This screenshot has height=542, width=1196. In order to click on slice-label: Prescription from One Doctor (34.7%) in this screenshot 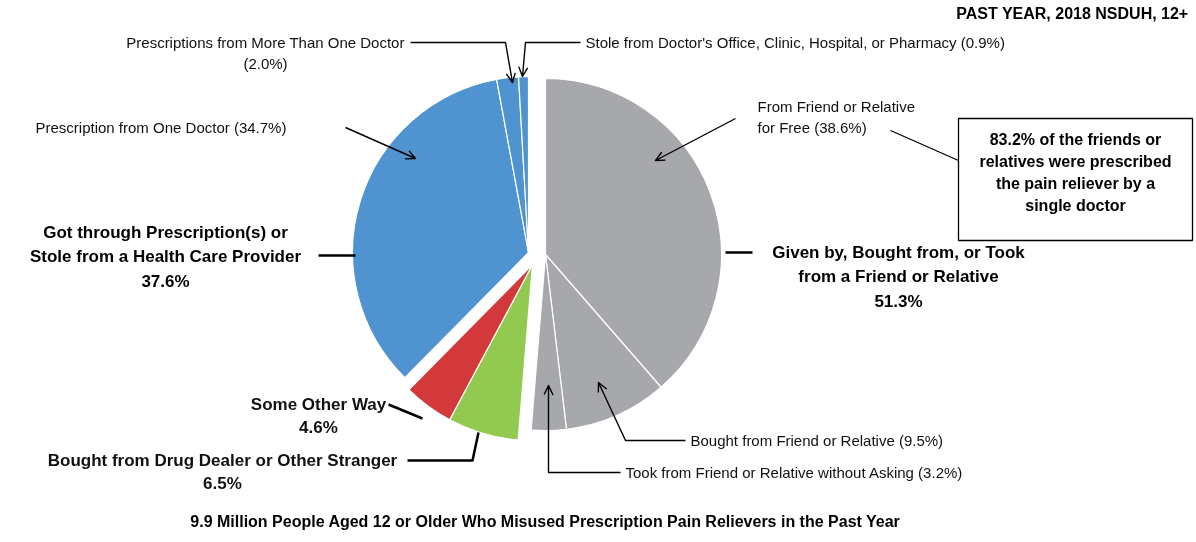, I will do `click(161, 127)`.